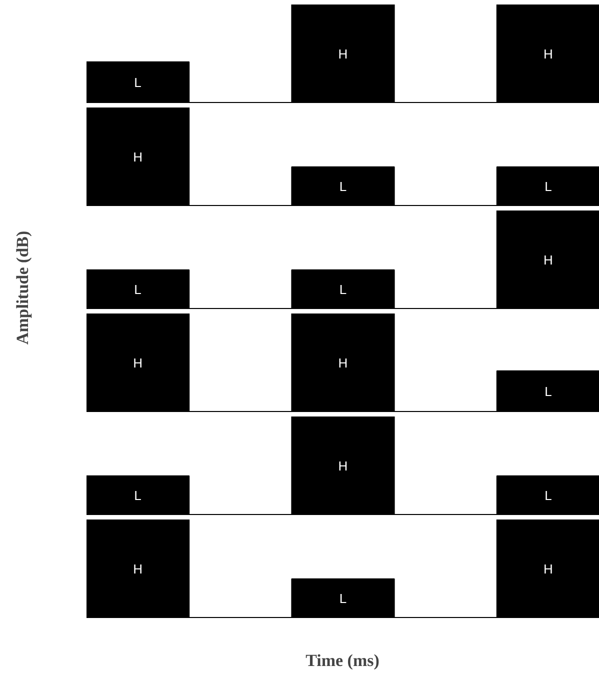  Describe the element at coordinates (22, 287) in the screenshot. I see `y-axis-title: Amplitude (dB)` at that location.